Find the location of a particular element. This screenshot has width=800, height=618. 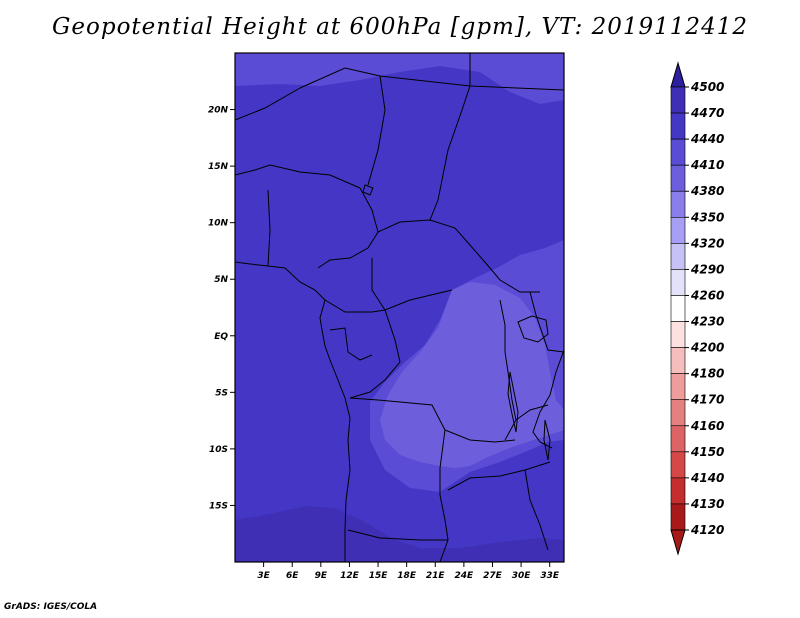

lon-tick-label: 21E is located at coordinates (436, 576).